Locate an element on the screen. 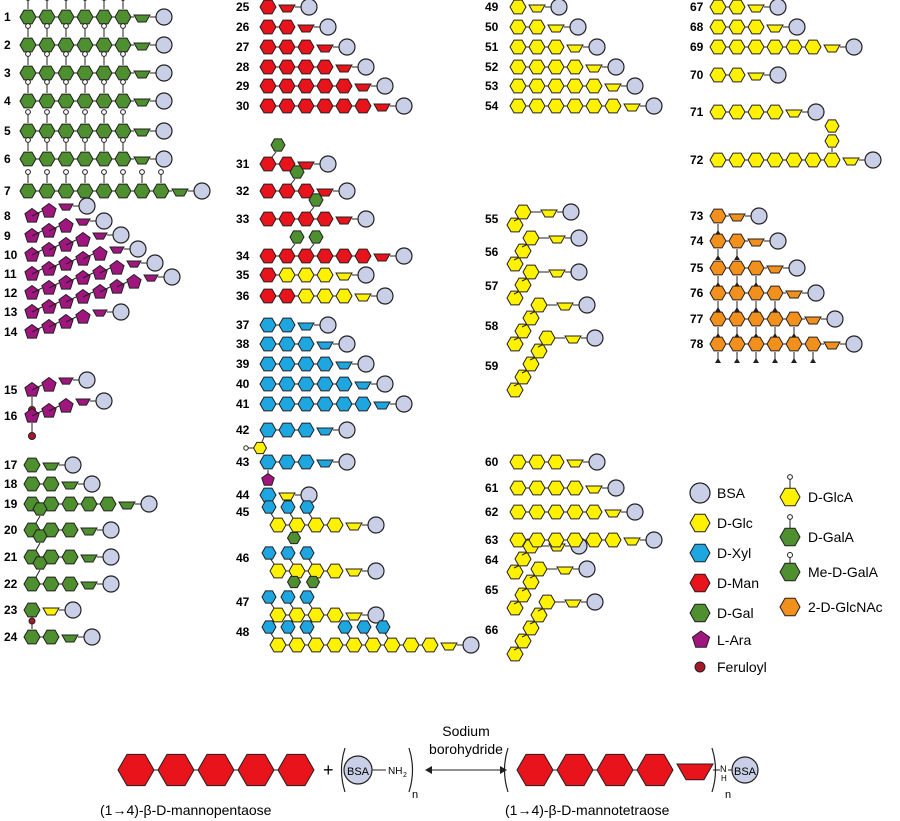  reagent-label-line1: Sodium is located at coordinates (465, 731).